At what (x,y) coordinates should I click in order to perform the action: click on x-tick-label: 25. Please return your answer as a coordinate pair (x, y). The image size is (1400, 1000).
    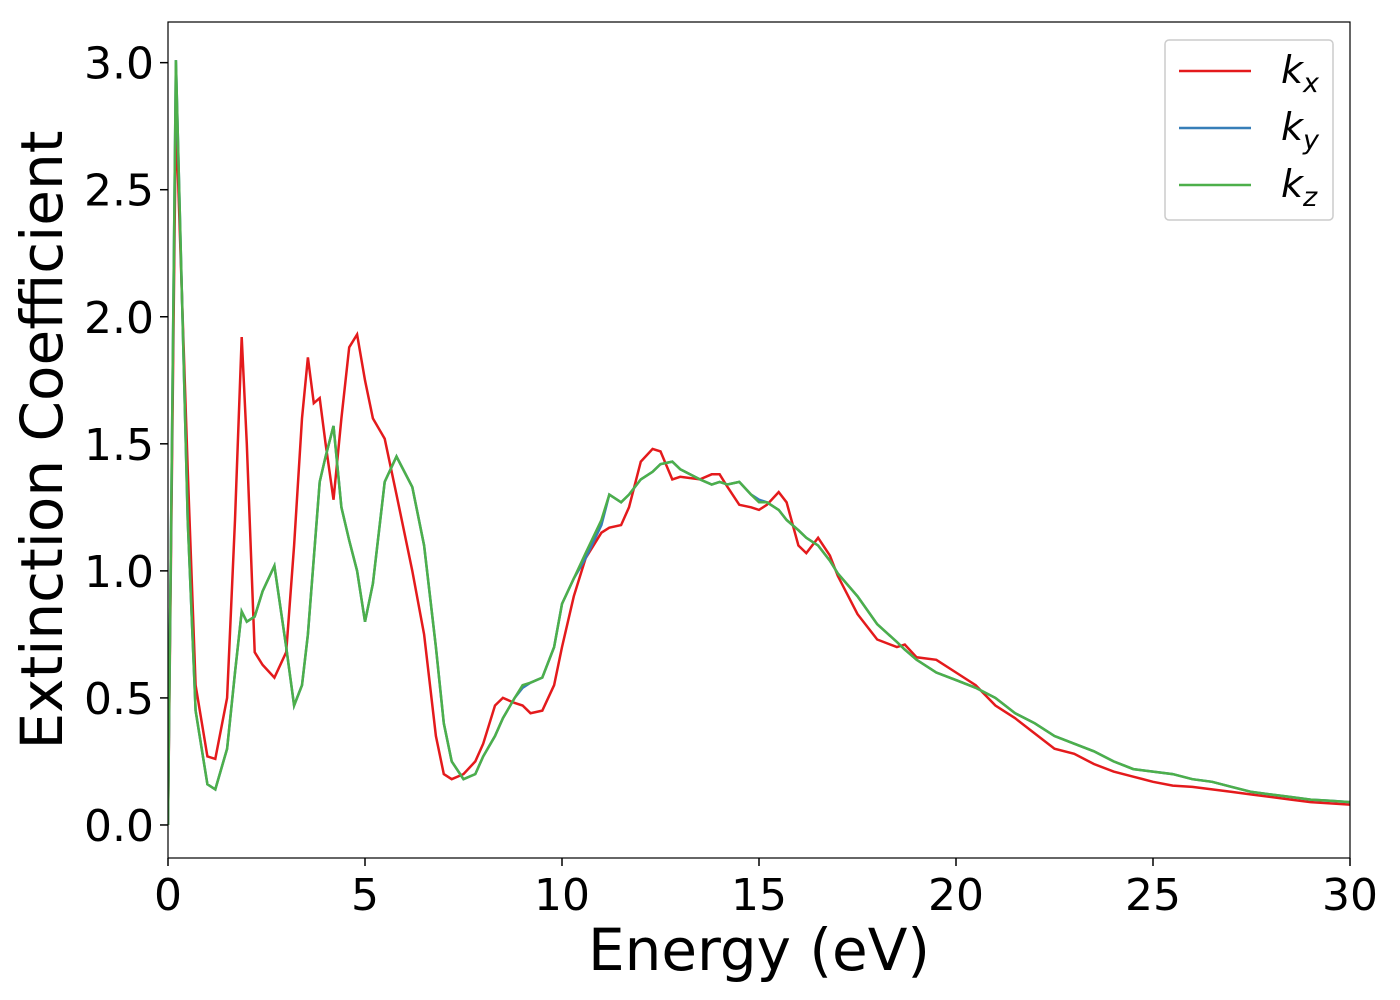
    Looking at the image, I should click on (1153, 895).